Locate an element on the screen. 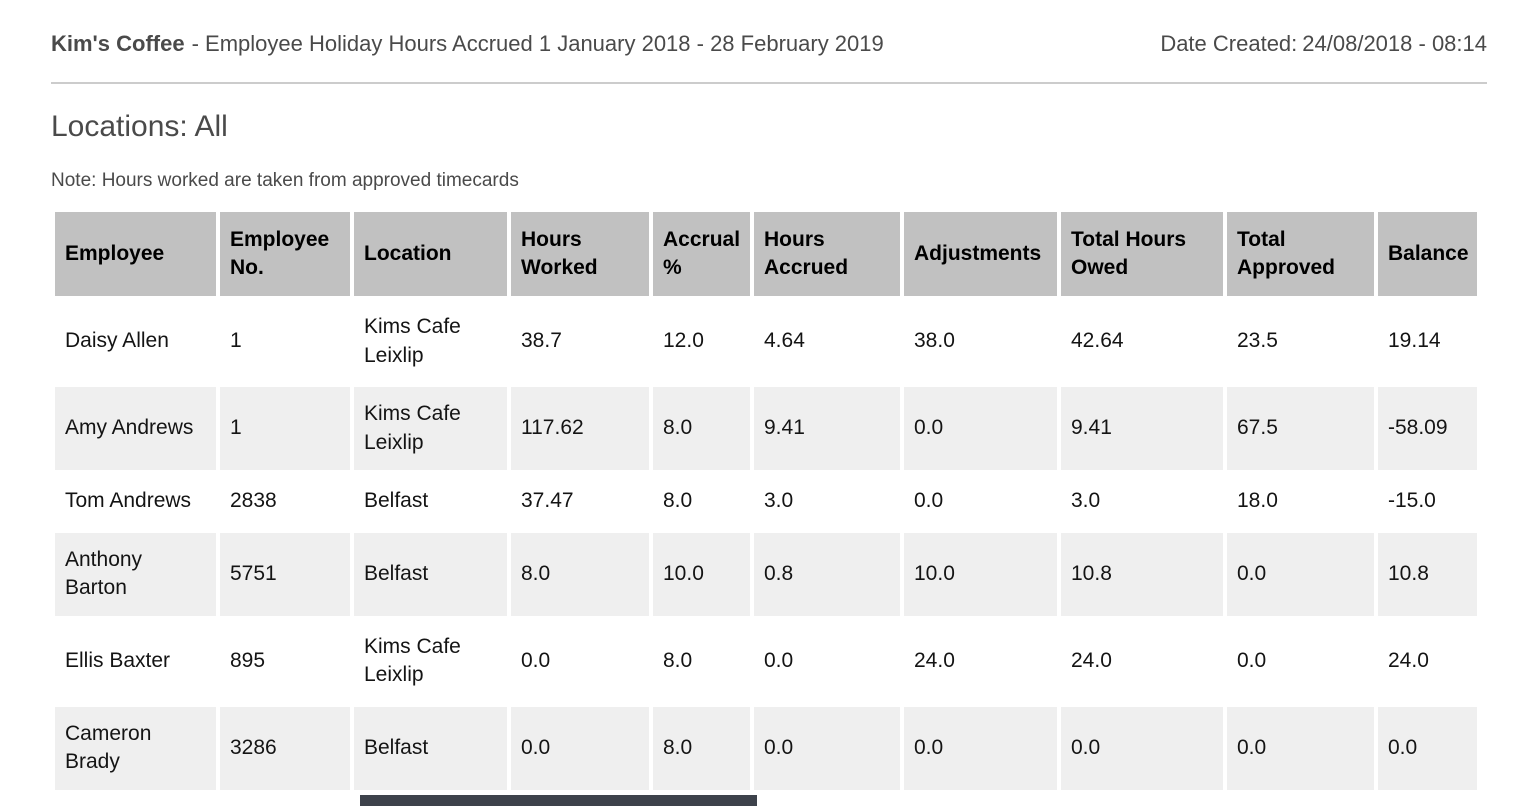 This screenshot has height=806, width=1530. table-cell: 38.7 is located at coordinates (541, 341).